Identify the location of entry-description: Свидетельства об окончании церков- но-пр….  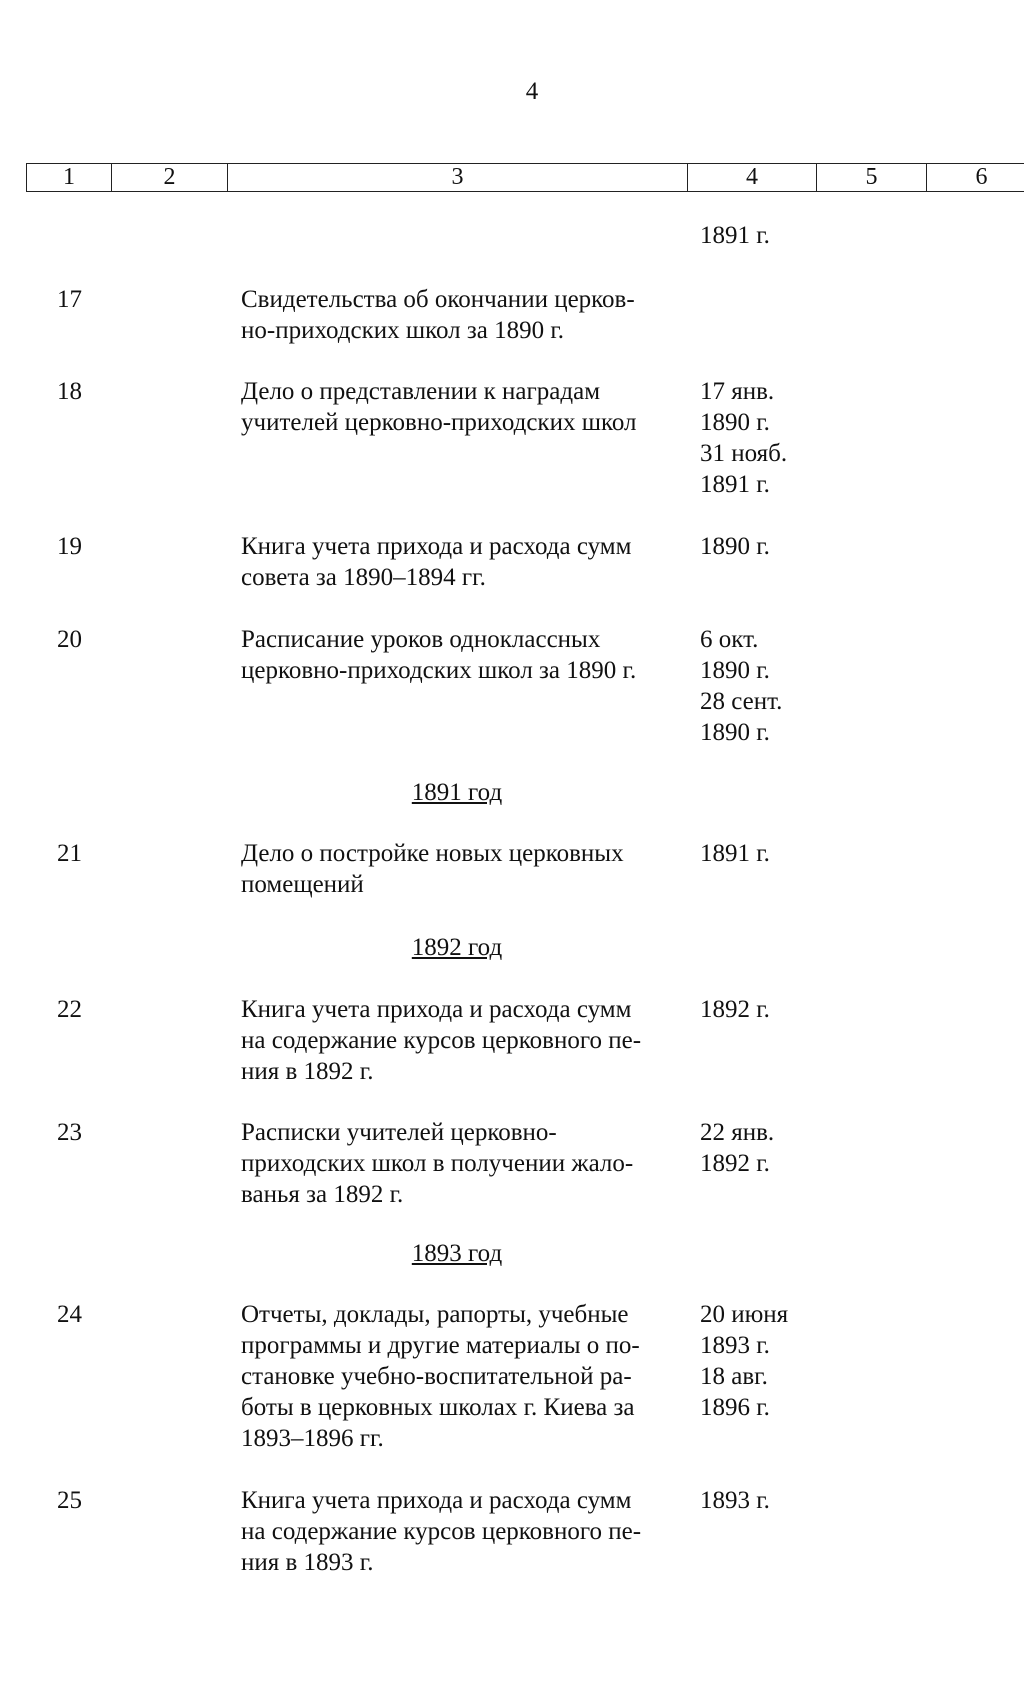
(438, 315).